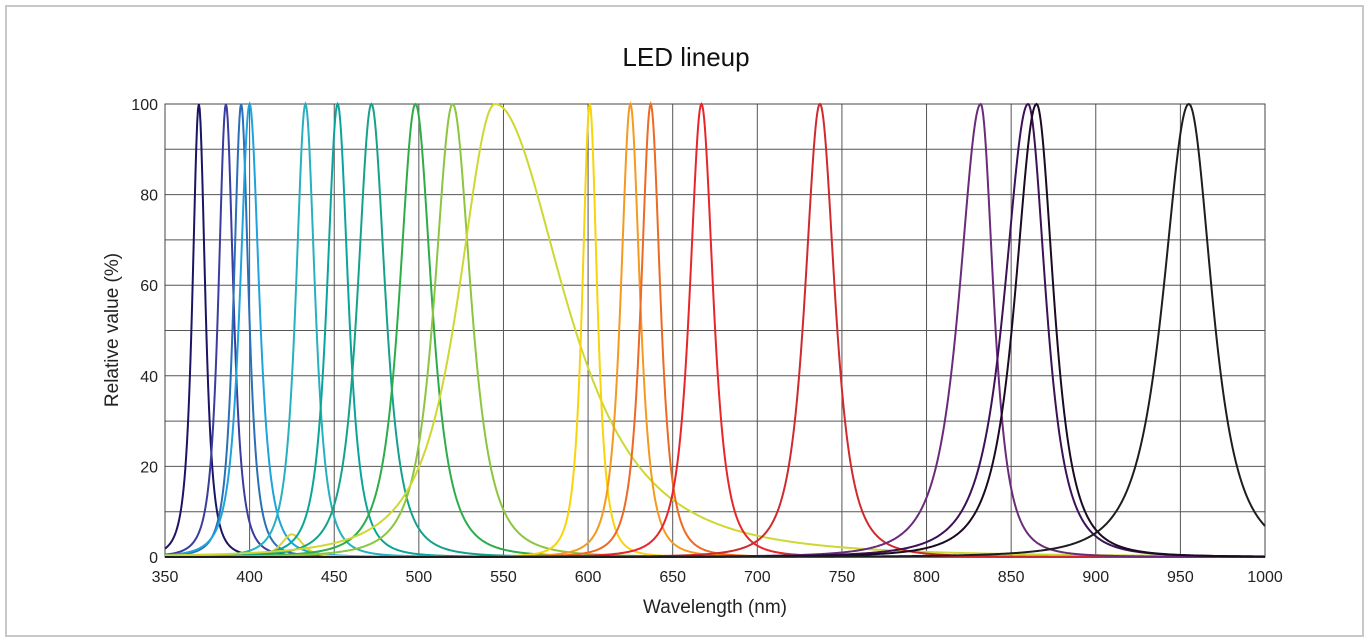  I want to click on chart-title: LED lineup, so click(685, 57).